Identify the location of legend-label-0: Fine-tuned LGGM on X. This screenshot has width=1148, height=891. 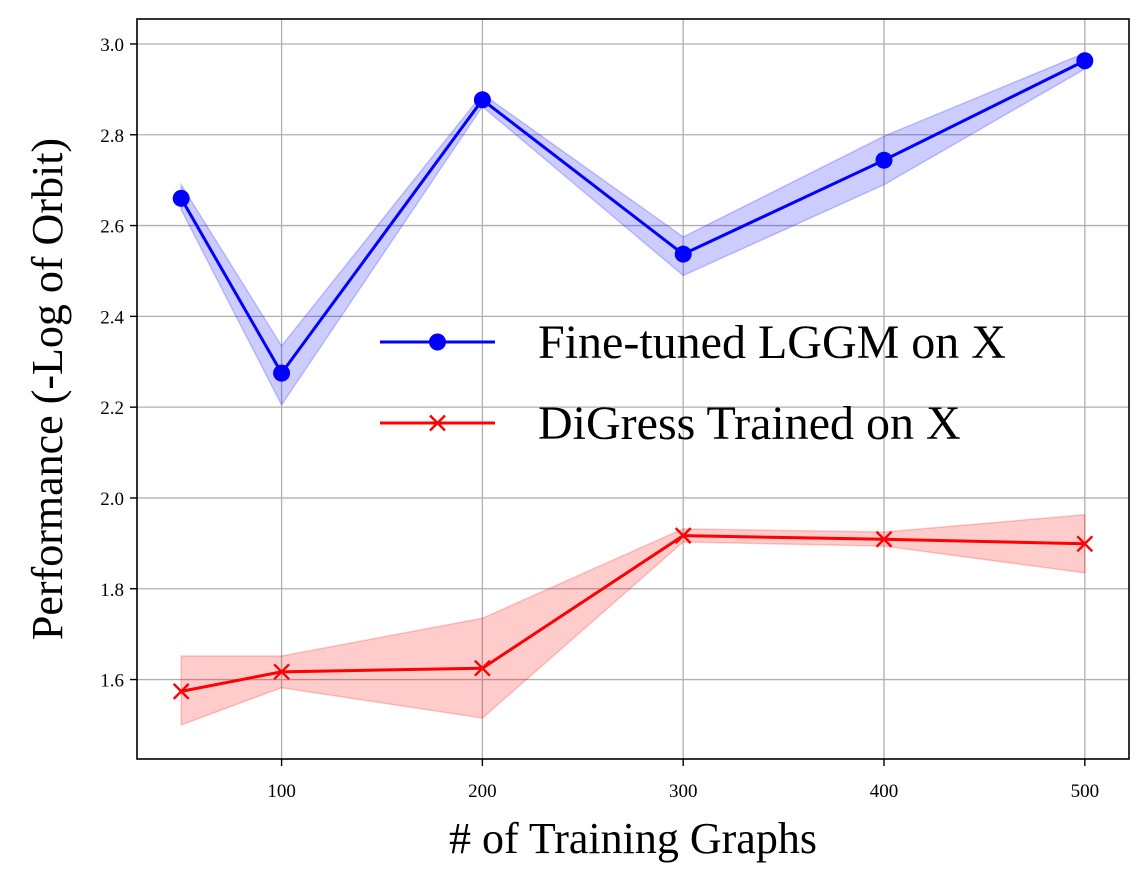
(772, 342).